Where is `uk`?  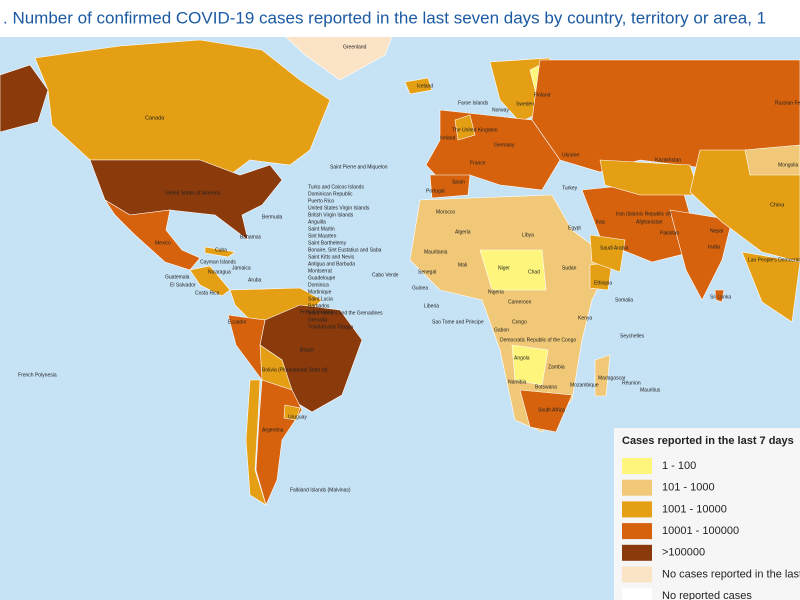 uk is located at coordinates (465, 127).